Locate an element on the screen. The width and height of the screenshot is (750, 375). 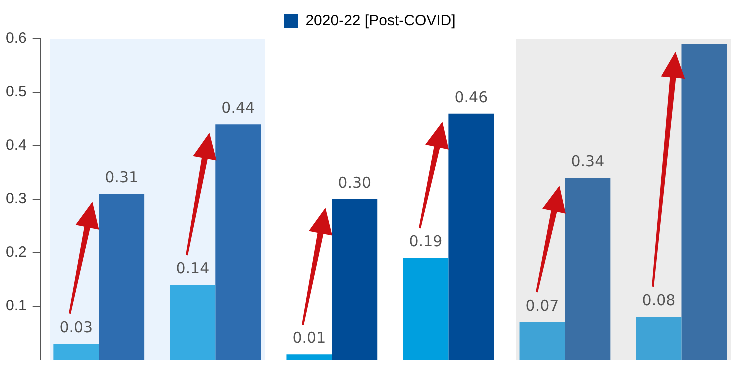
data-label: 0.46 is located at coordinates (471, 97).